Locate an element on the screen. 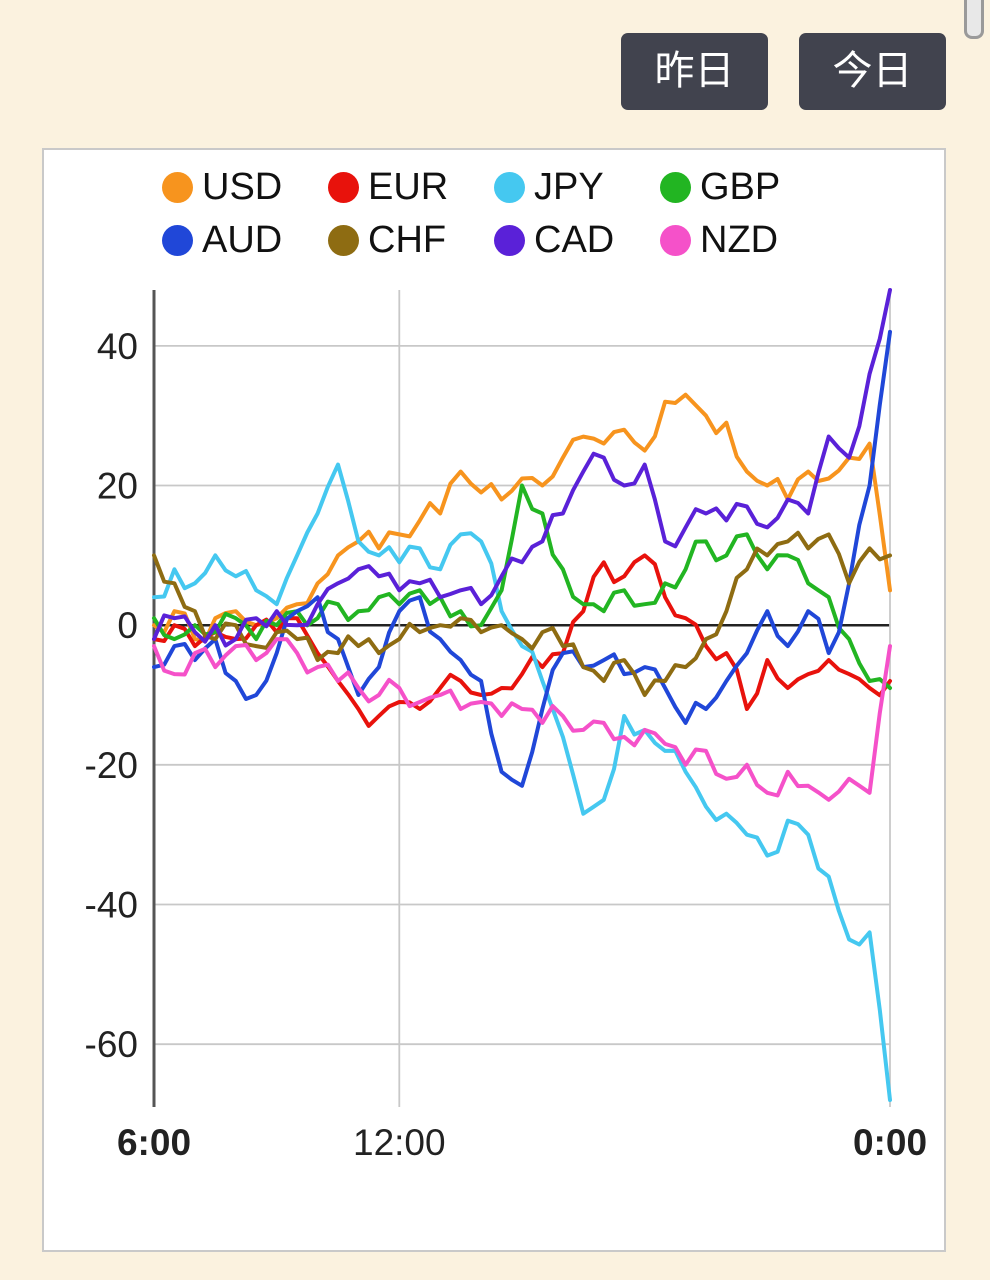 This screenshot has height=1280, width=990. jpy-color-dot-icon is located at coordinates (509, 187).